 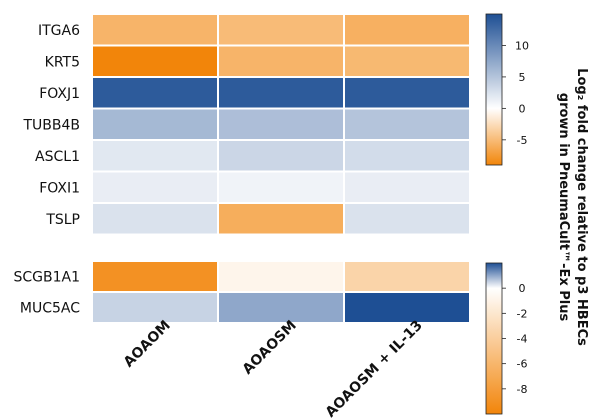 What do you see at coordinates (522, 339) in the screenshot?
I see `colorbar-tick-label: -4` at bounding box center [522, 339].